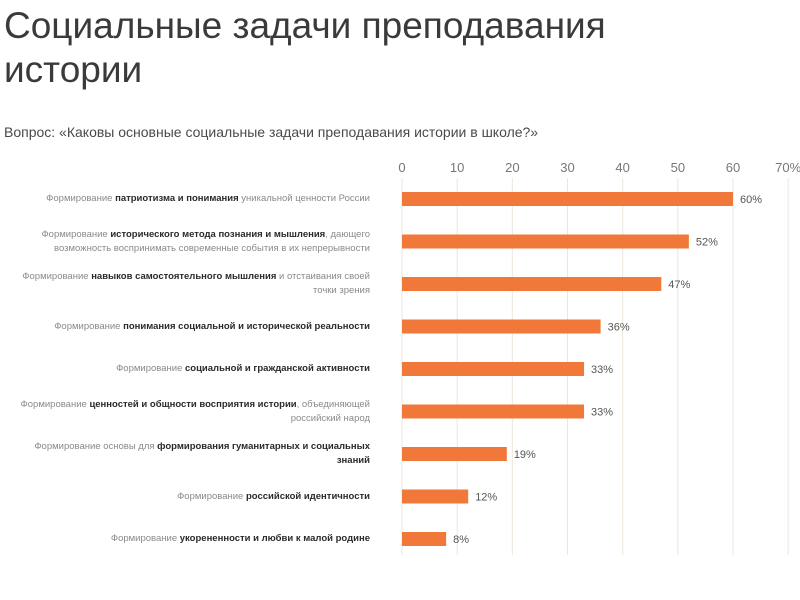 The image size is (800, 600). What do you see at coordinates (347, 234) in the screenshot?
I see `label-text: , дающего` at bounding box center [347, 234].